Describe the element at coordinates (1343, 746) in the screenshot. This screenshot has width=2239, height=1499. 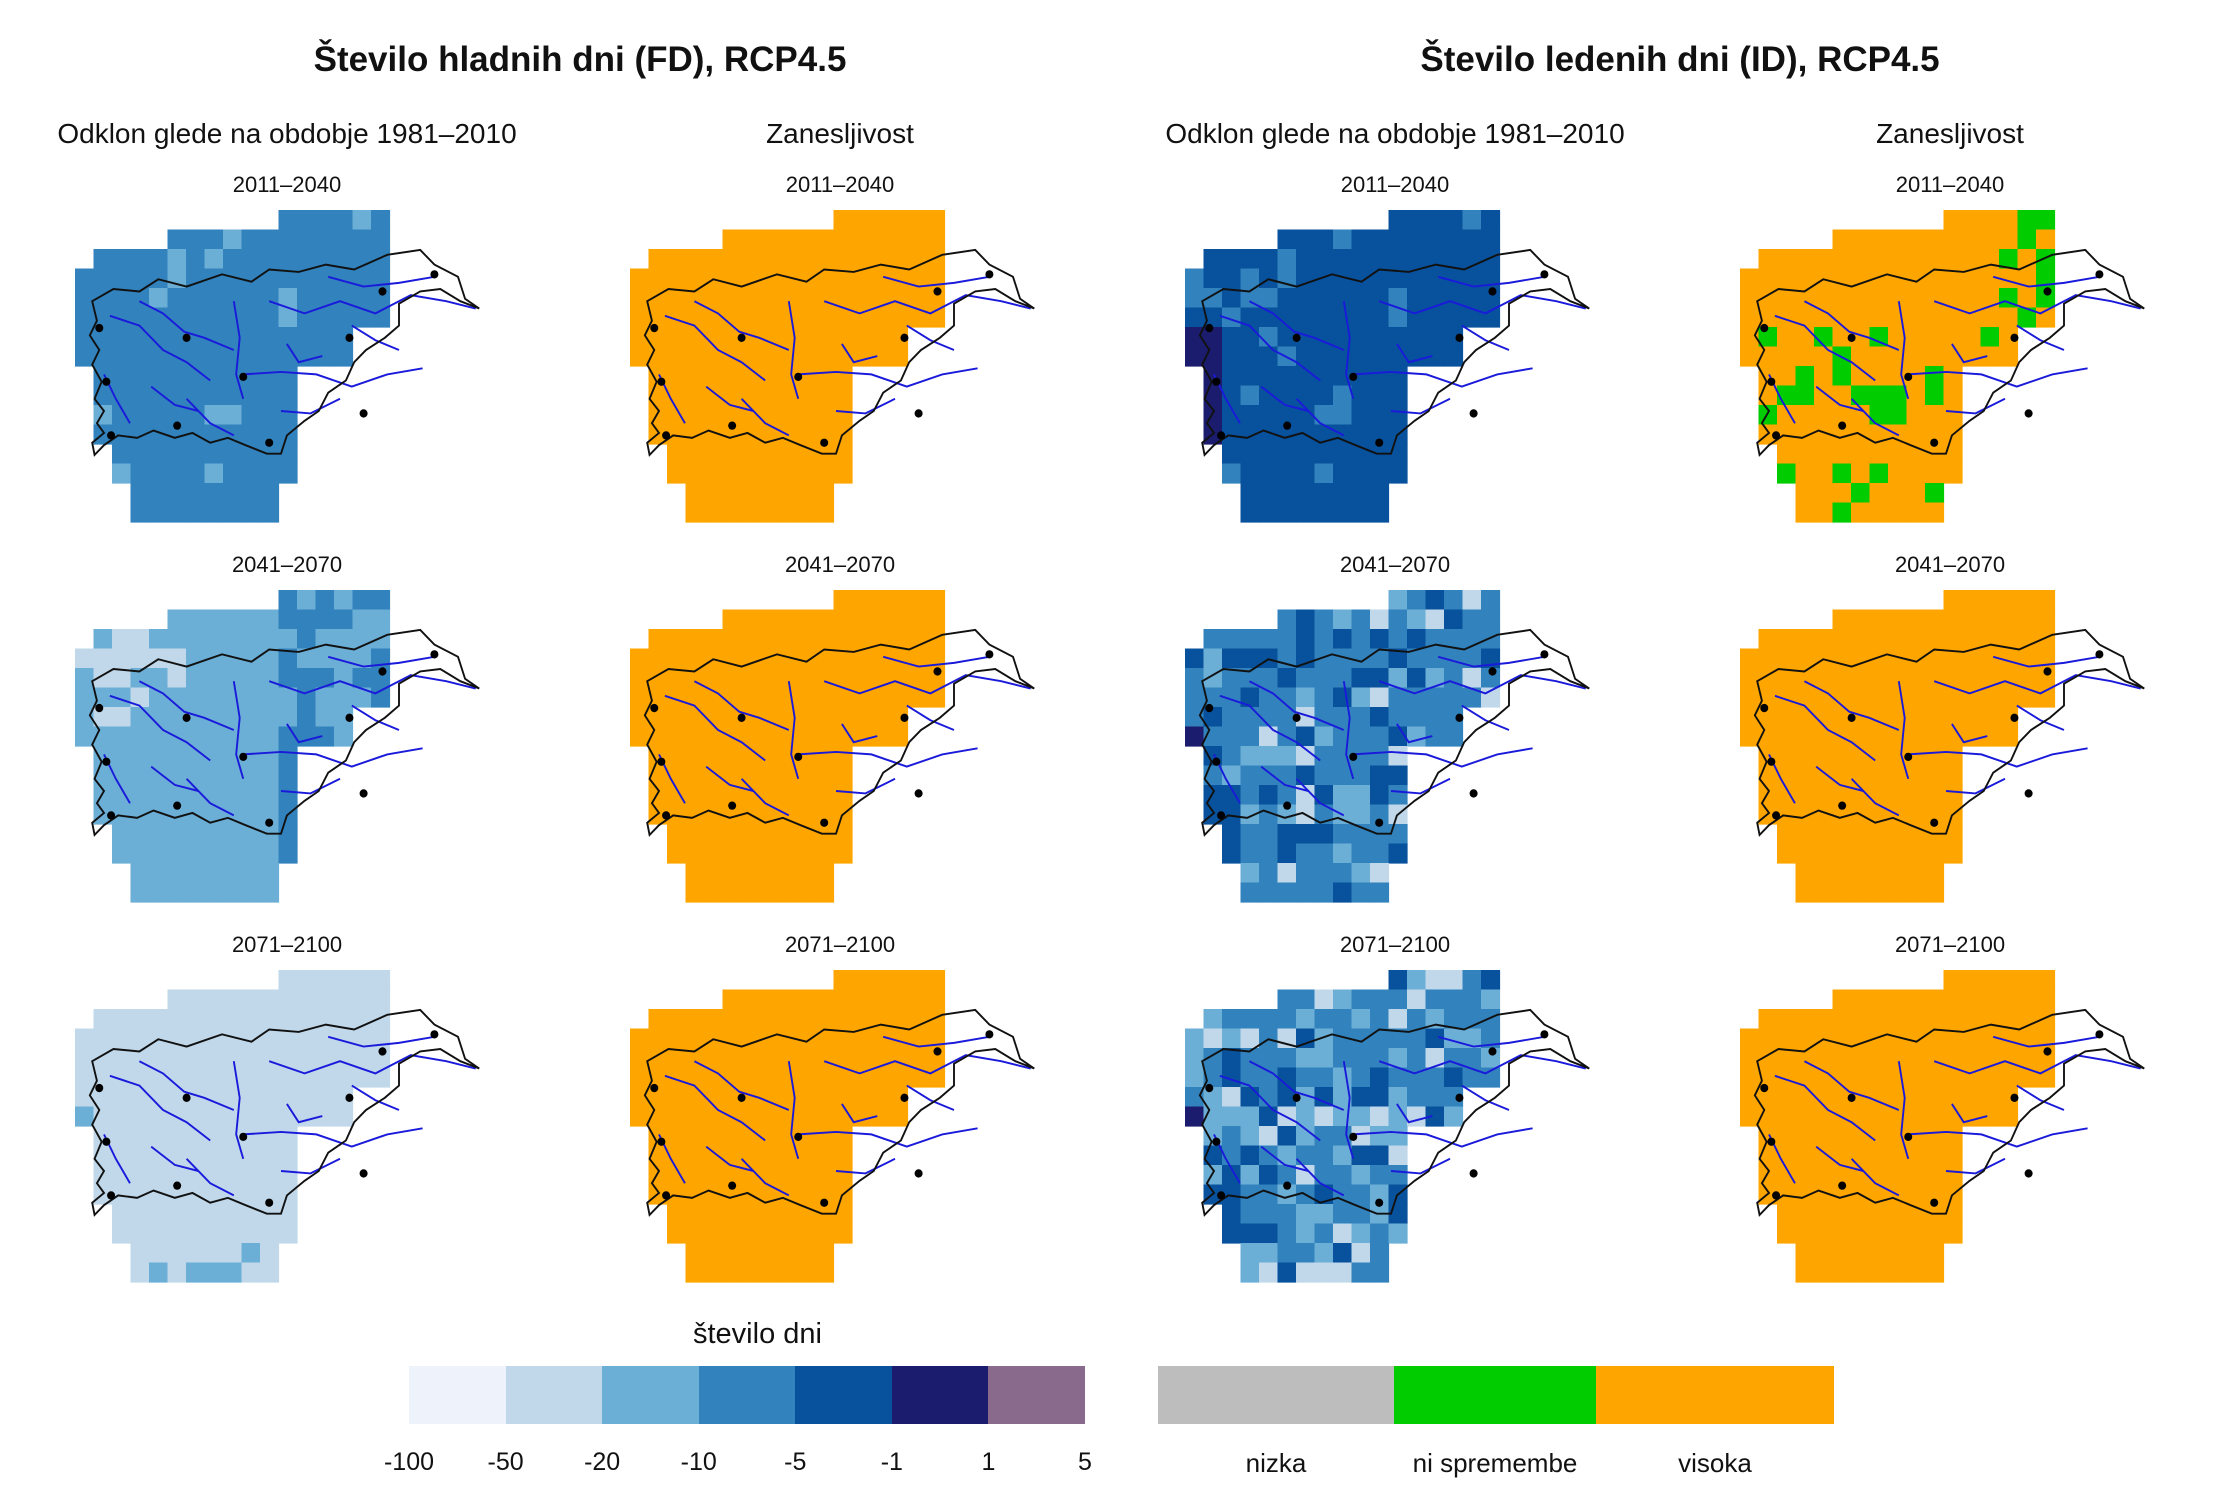
I see `grid-cells` at that location.